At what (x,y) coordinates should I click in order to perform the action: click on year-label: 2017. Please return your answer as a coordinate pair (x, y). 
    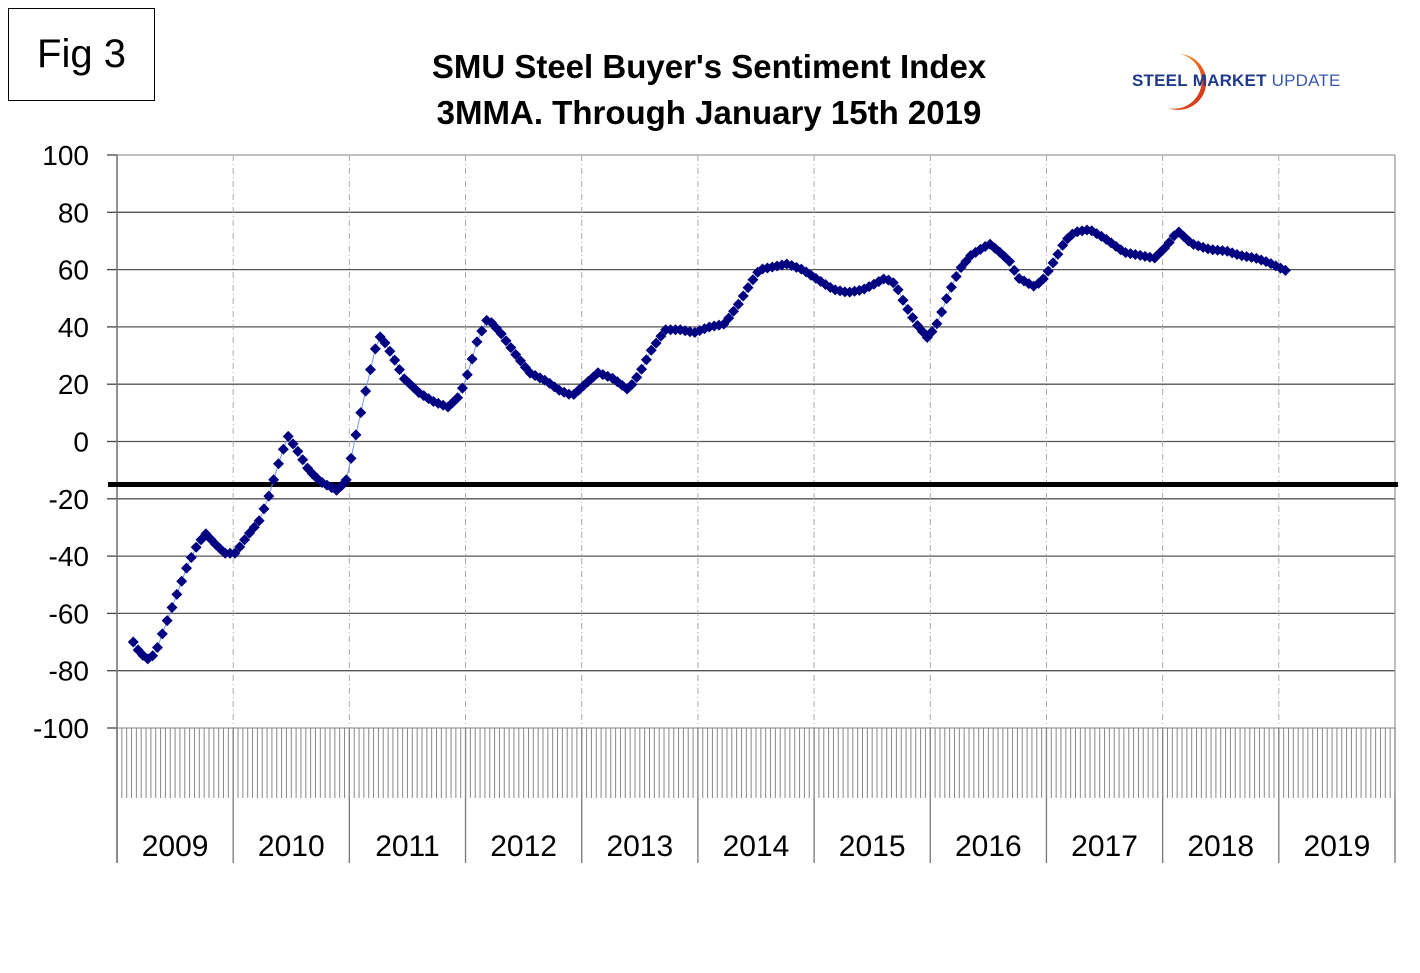
    Looking at the image, I should click on (1104, 846).